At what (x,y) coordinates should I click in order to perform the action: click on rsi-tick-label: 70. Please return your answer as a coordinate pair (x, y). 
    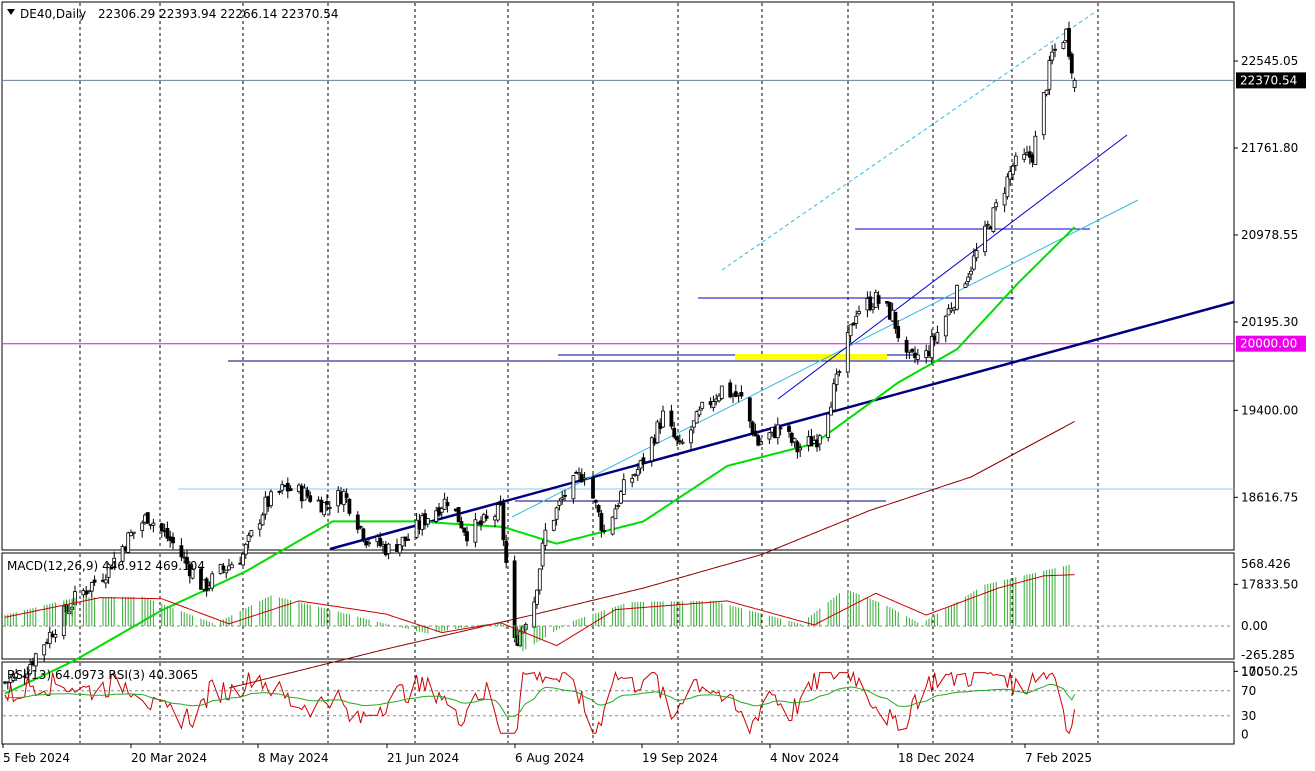
    Looking at the image, I should click on (1248, 691).